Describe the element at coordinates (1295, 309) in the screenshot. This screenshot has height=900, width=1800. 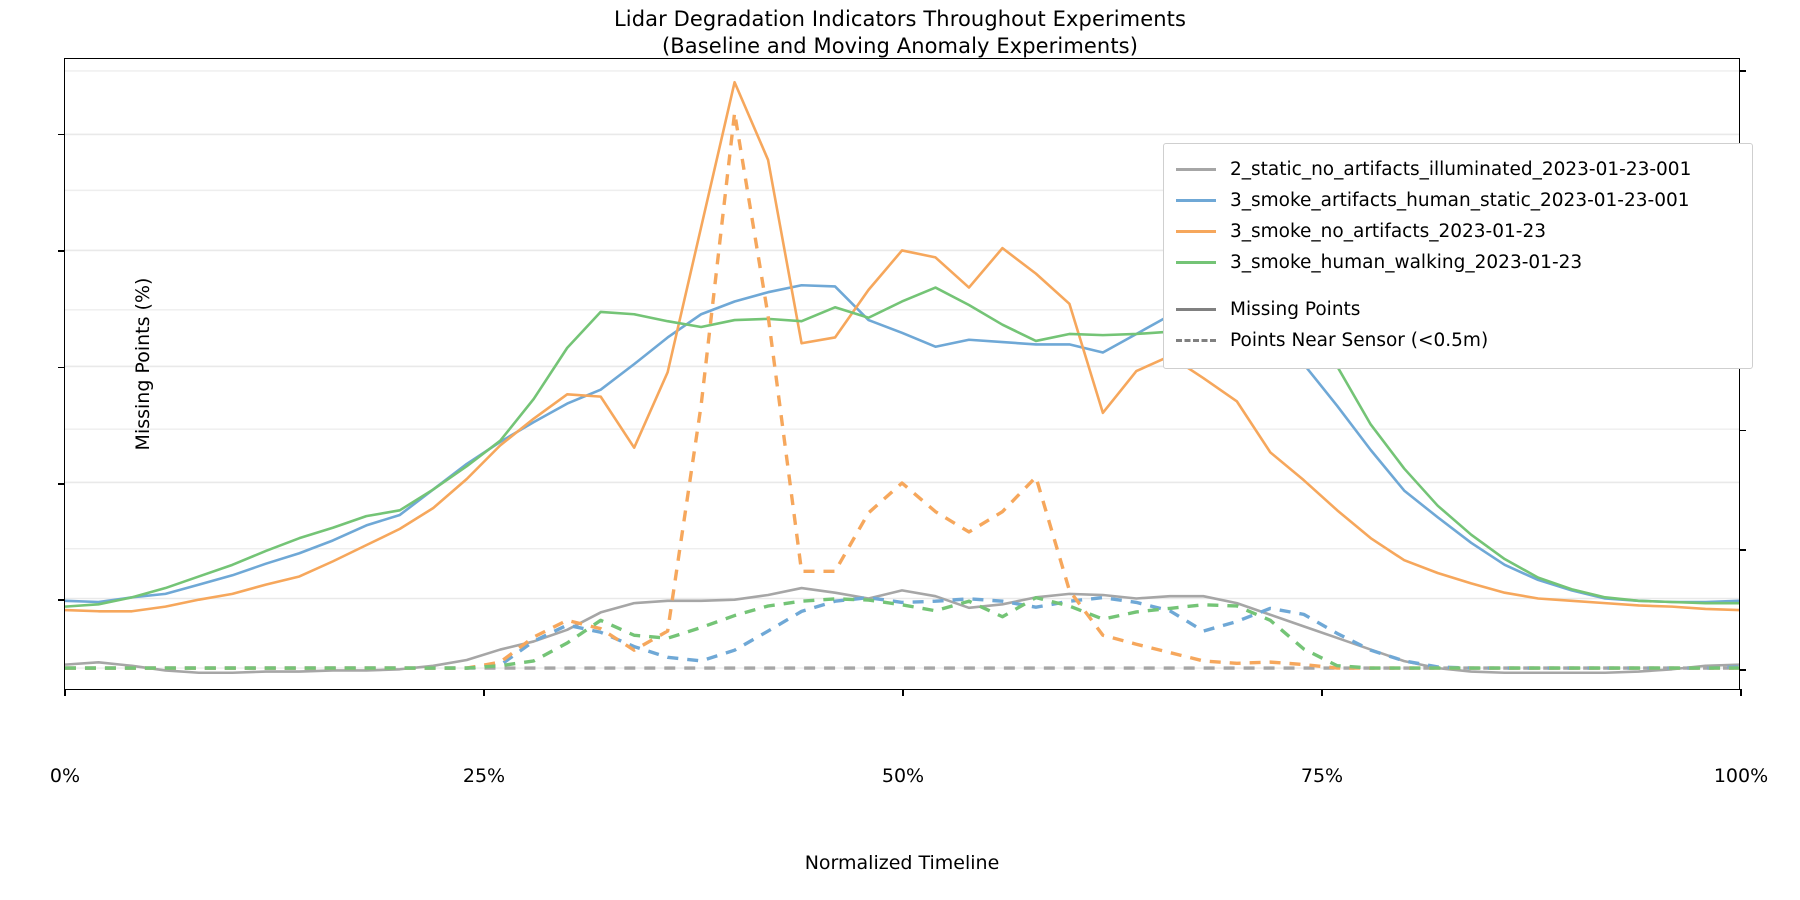
I see `legend-label: Missing Points` at that location.